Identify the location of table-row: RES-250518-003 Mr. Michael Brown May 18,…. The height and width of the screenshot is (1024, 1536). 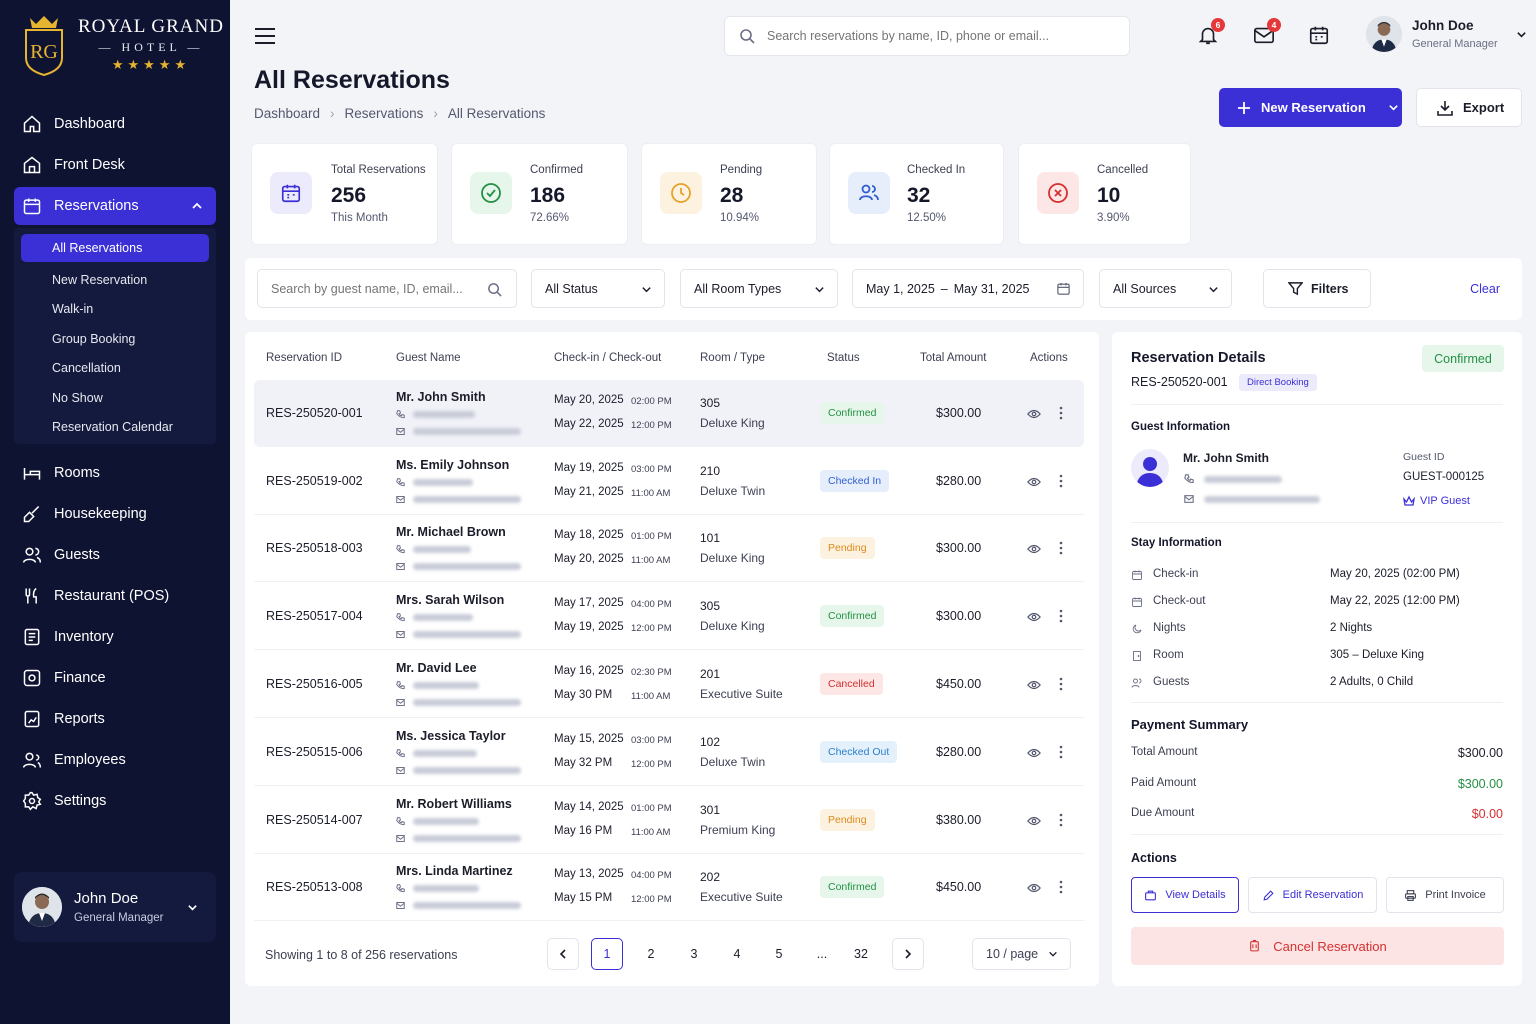
(669, 548).